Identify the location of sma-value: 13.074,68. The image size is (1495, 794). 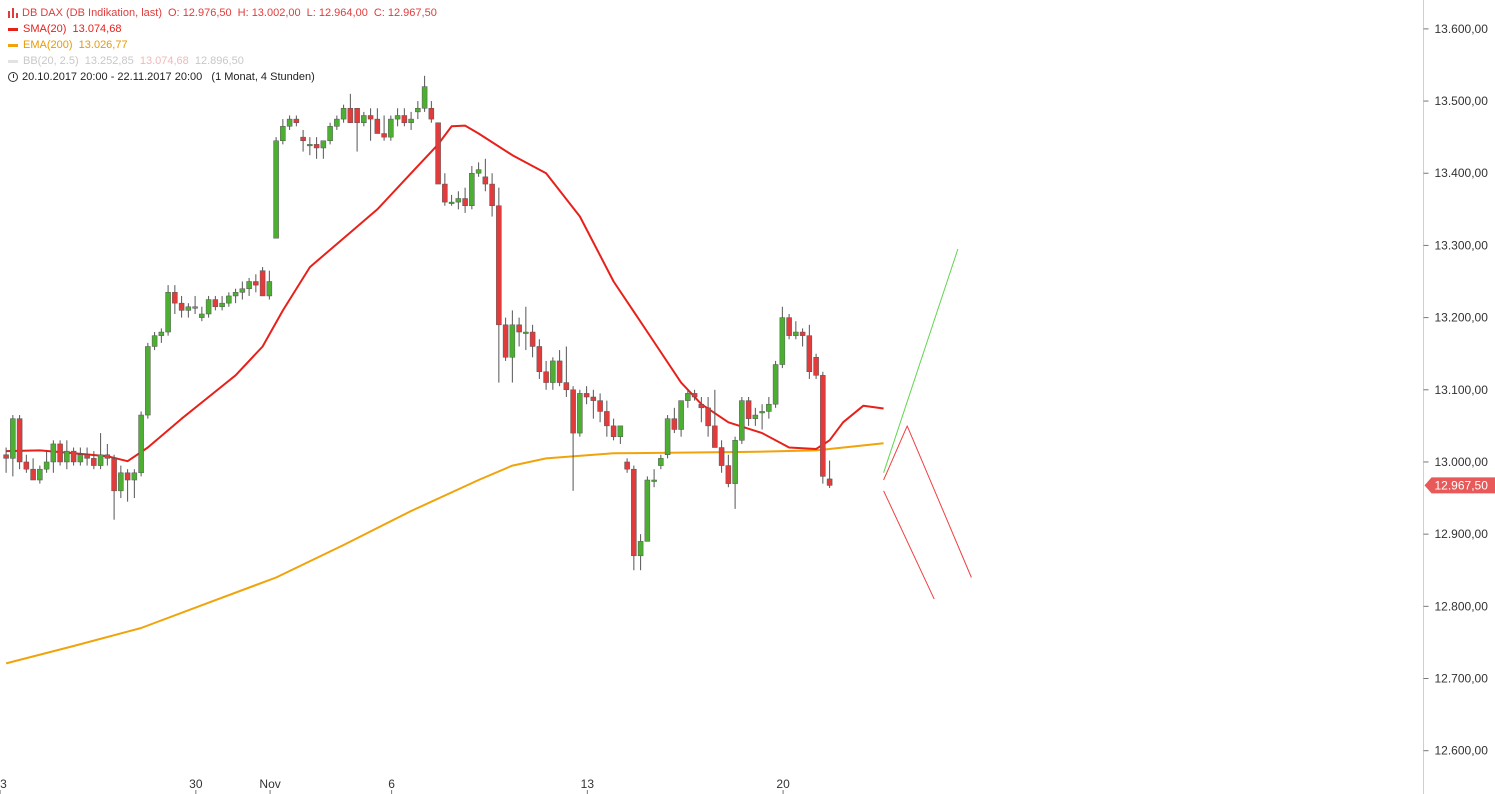
(97, 29).